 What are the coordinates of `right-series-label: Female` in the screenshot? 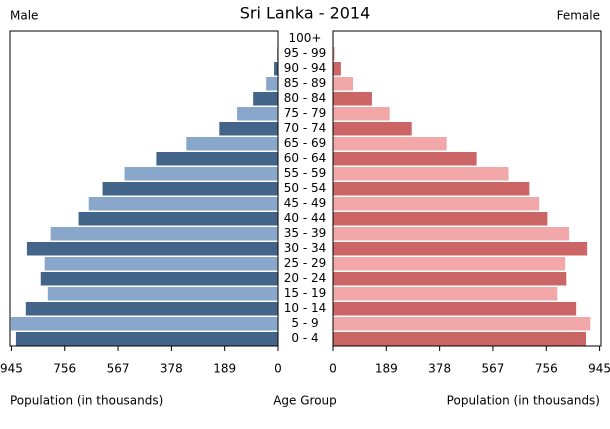 It's located at (578, 16).